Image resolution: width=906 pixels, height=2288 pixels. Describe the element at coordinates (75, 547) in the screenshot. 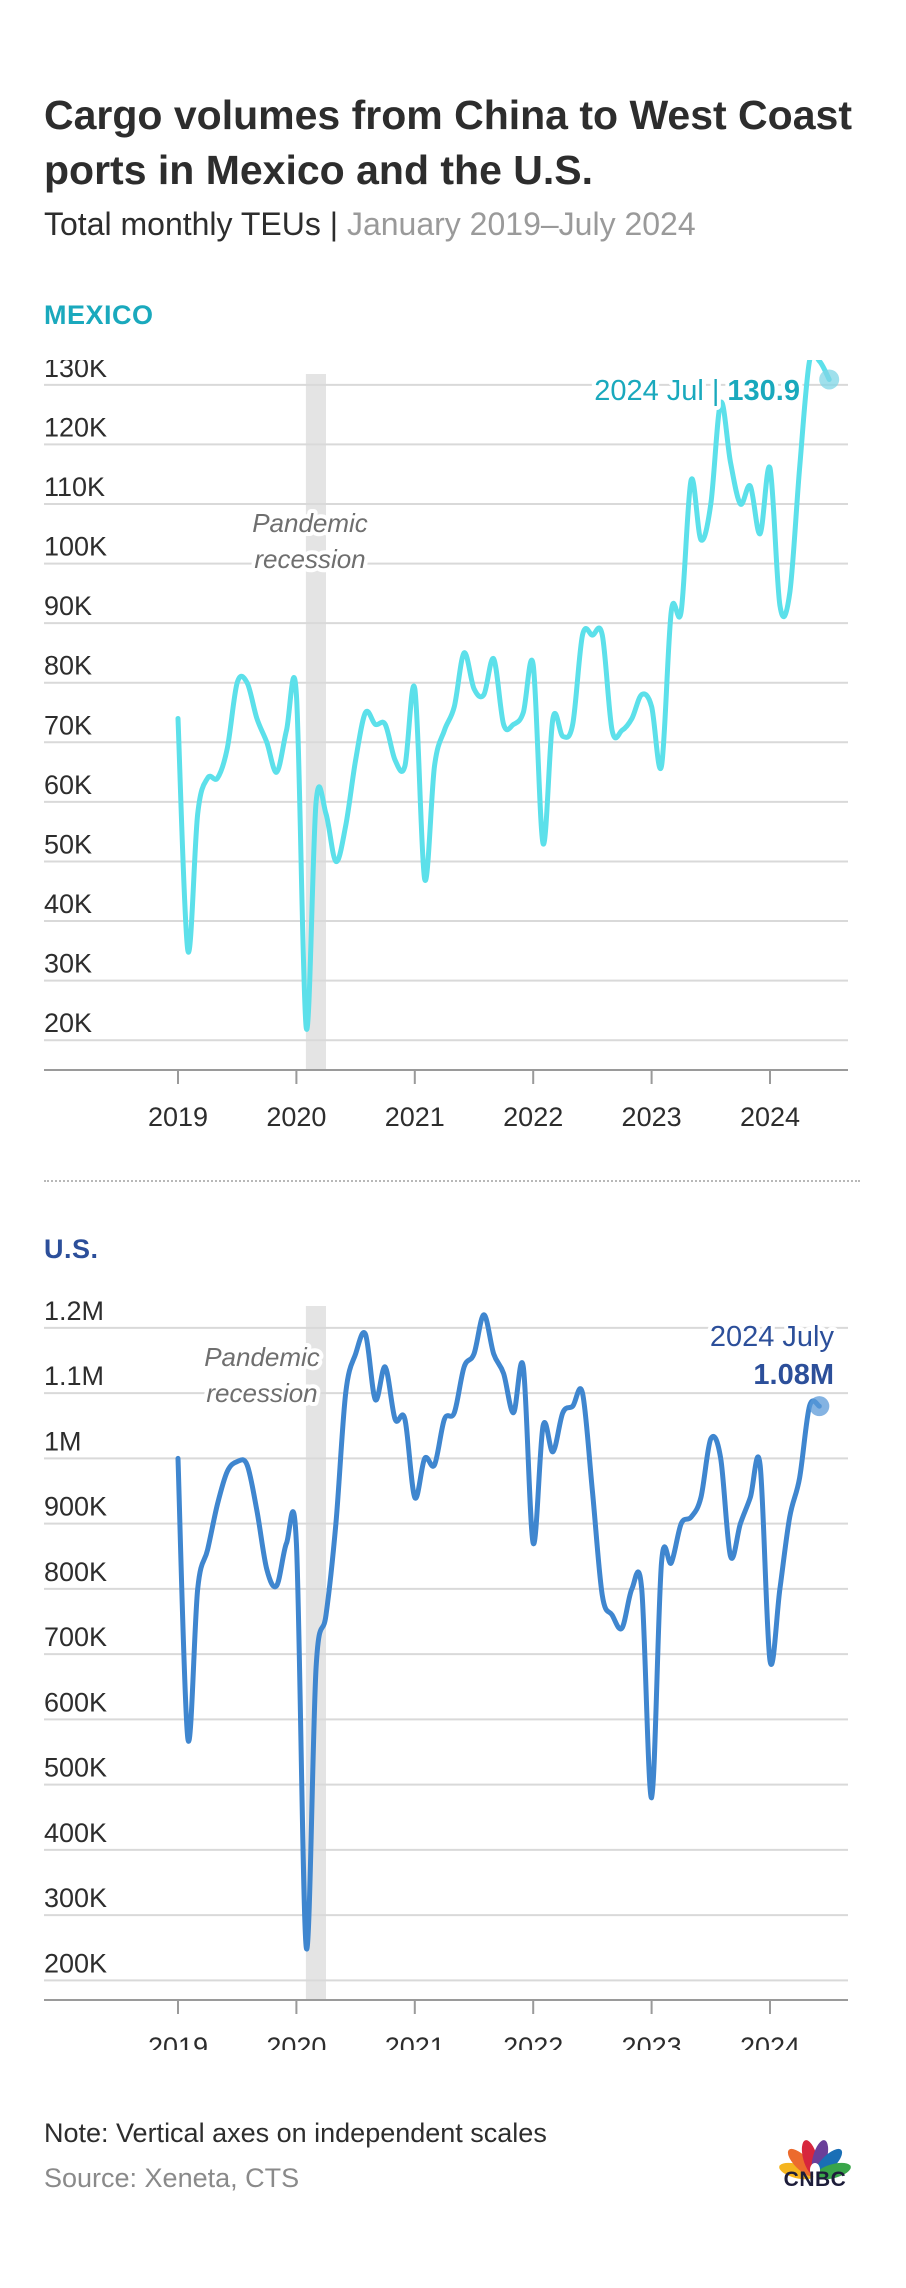

I see `y-tick-label: 100K` at that location.